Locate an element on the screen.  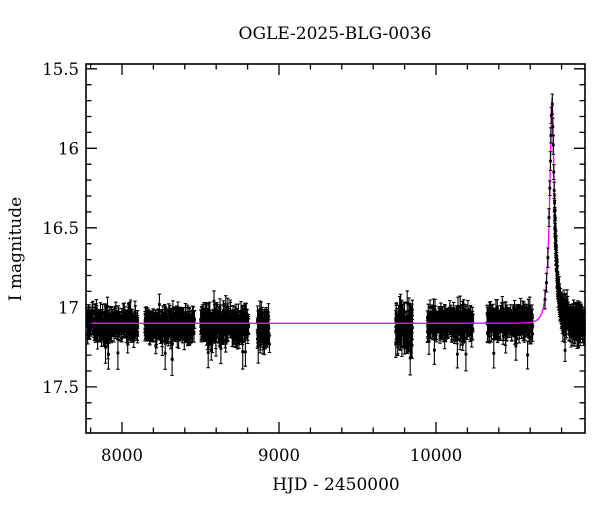
y-tick-label: 15.5 is located at coordinates (60, 69).